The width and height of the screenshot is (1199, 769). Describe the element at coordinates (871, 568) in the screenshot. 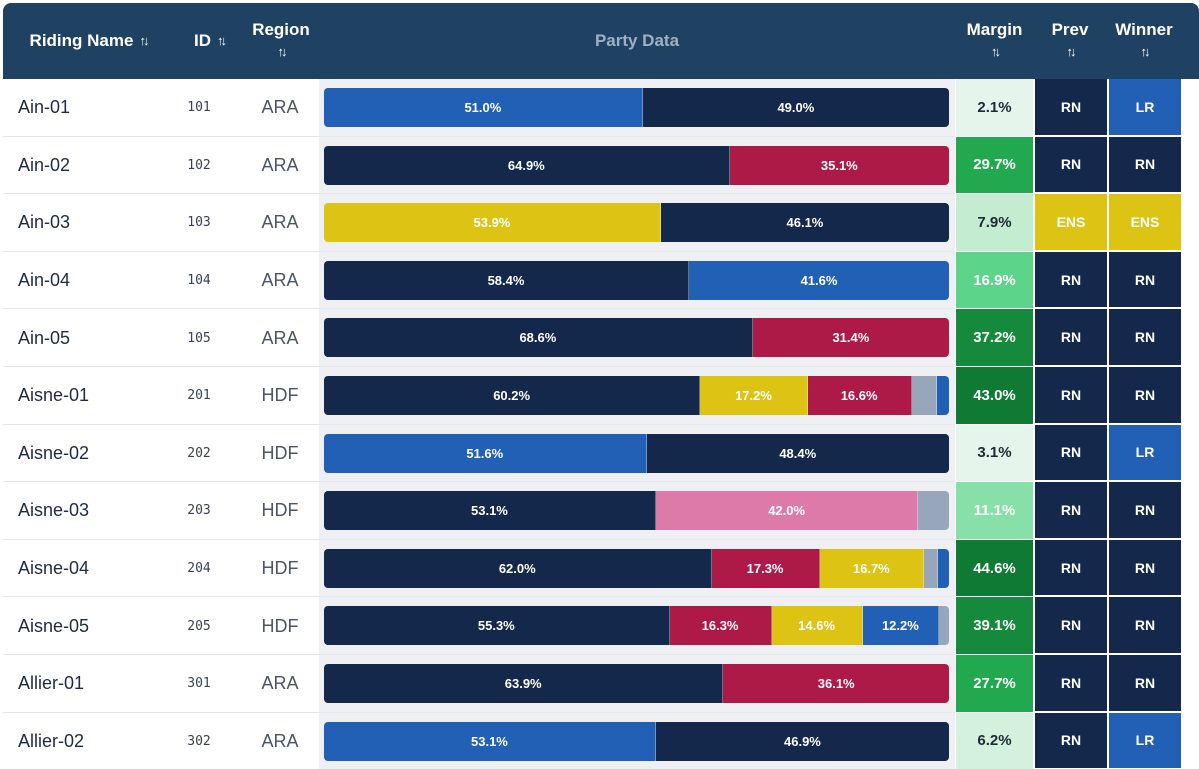

I see `party-segment-ens: 16.7%` at that location.